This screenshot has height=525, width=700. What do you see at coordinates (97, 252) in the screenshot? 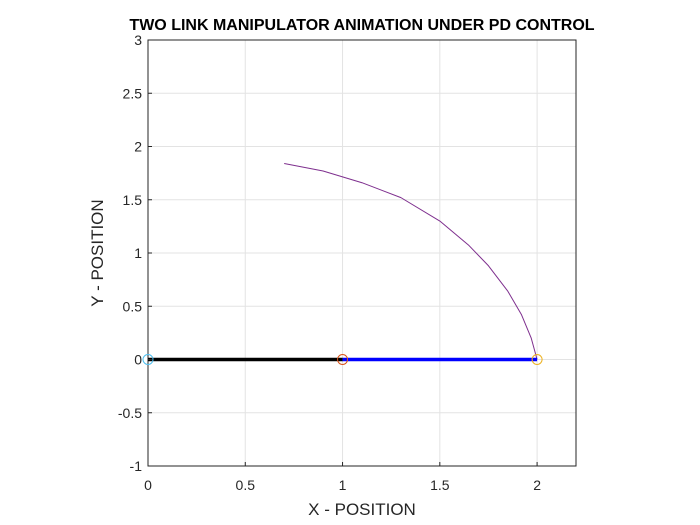
I see `y-axis-label: Y - POSITION` at bounding box center [97, 252].